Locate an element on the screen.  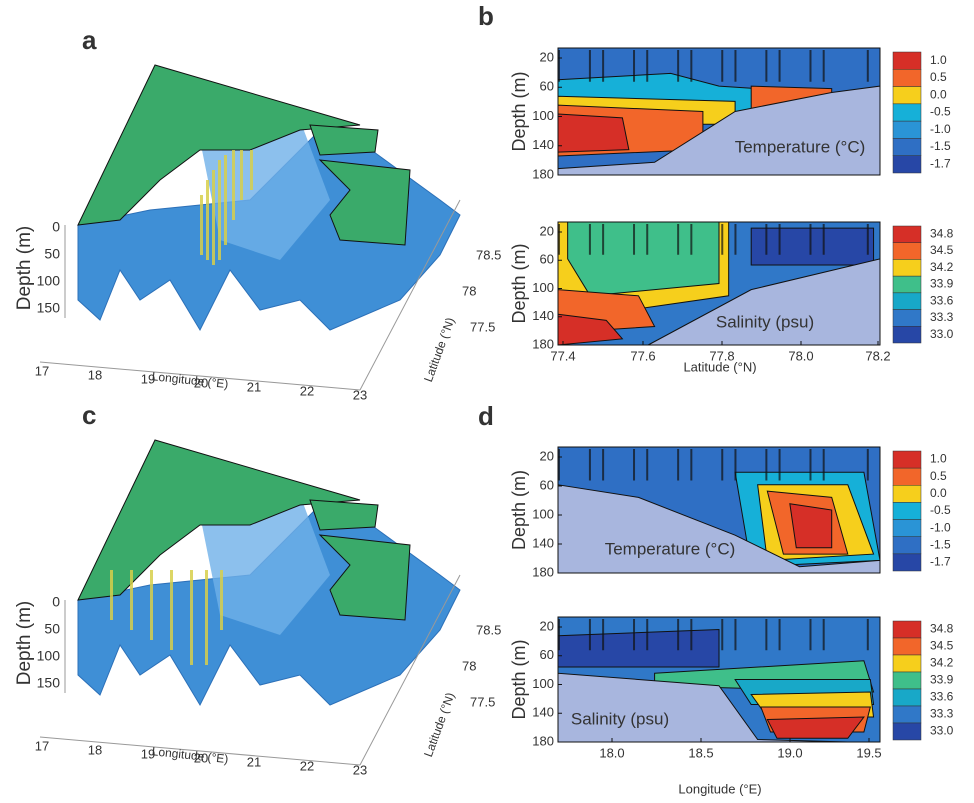
longitude-tick: 22 is located at coordinates (307, 765).